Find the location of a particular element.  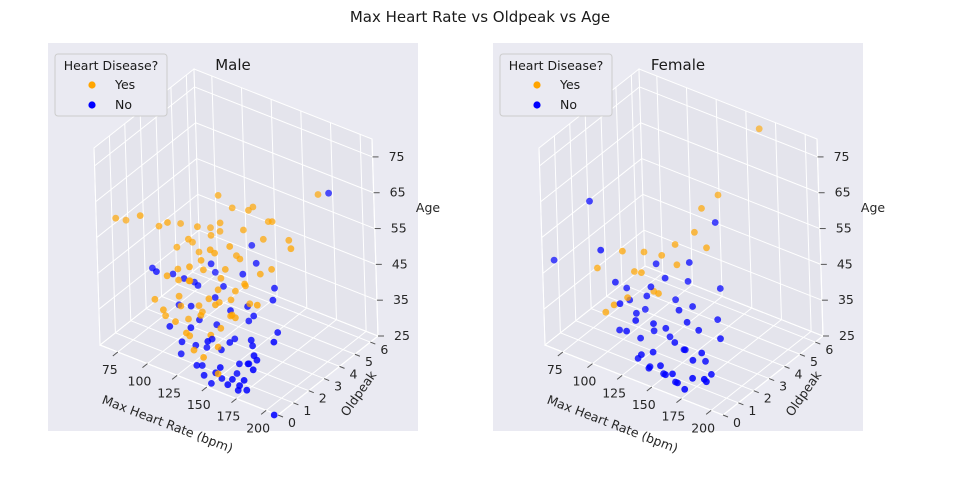

male-xtick-label: 200 is located at coordinates (258, 427).